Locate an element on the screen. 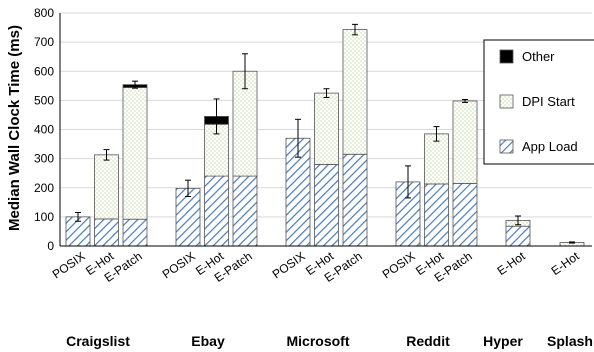 This screenshot has height=352, width=594. group-label: Microsoft is located at coordinates (318, 341).